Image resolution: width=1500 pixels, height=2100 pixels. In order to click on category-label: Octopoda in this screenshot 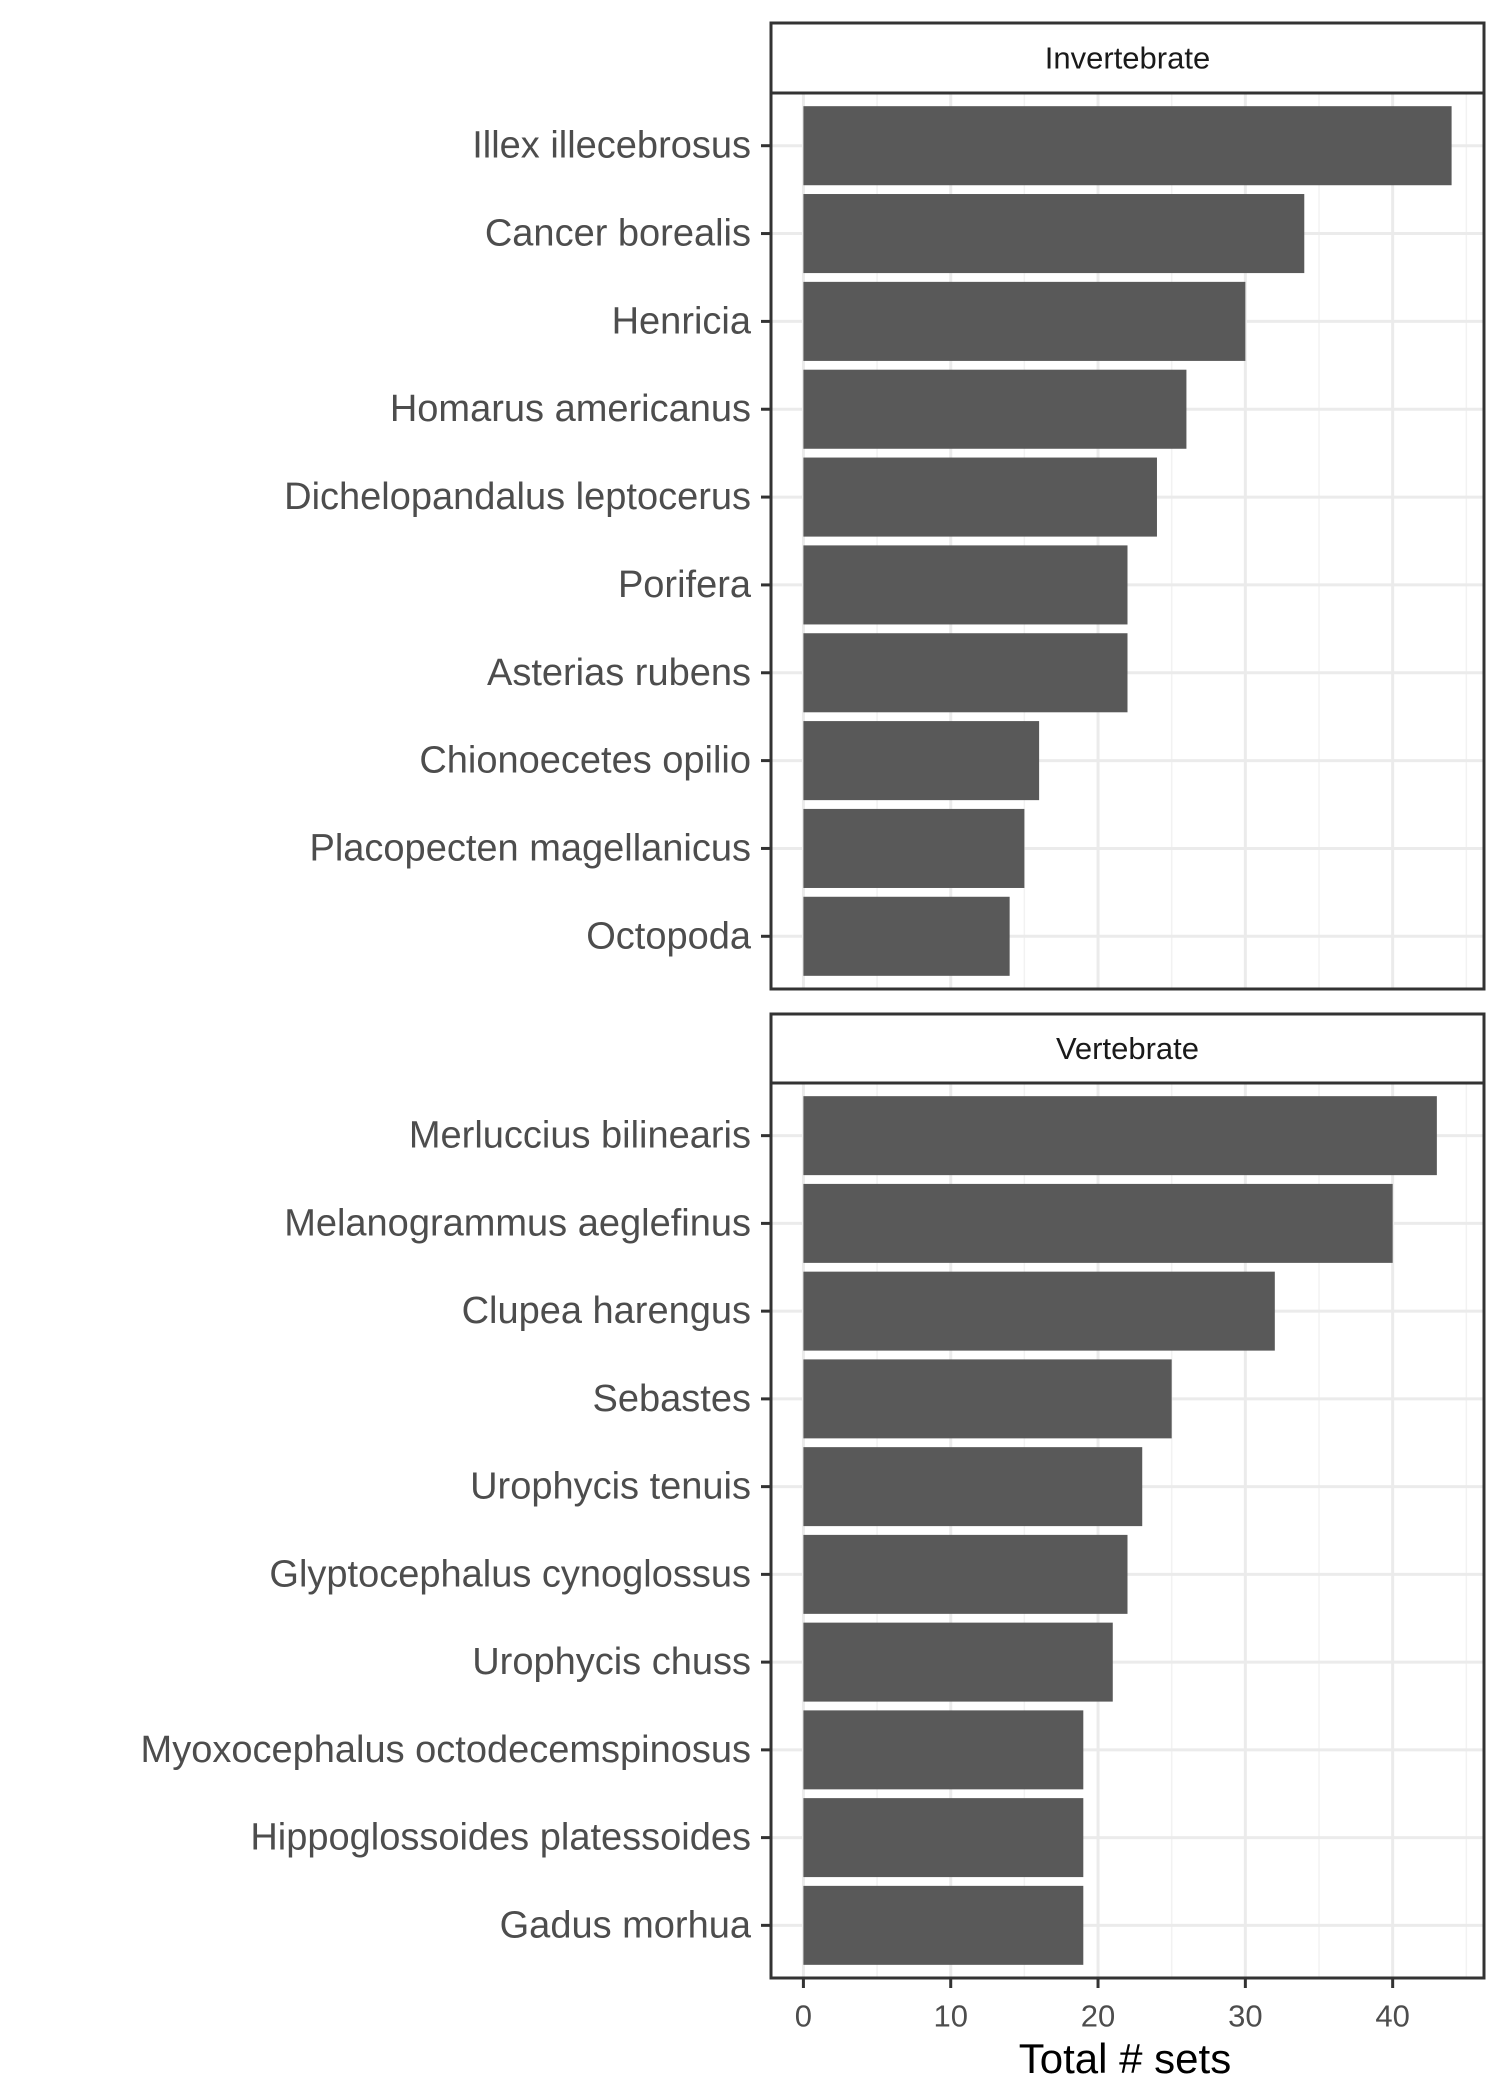, I will do `click(669, 936)`.